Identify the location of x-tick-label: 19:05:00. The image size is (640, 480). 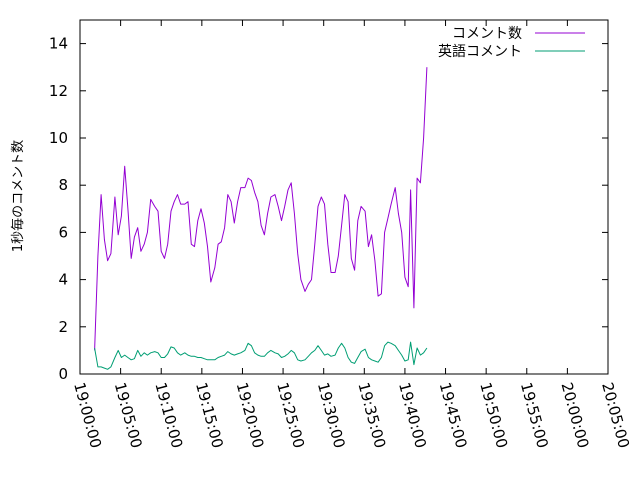
(128, 415).